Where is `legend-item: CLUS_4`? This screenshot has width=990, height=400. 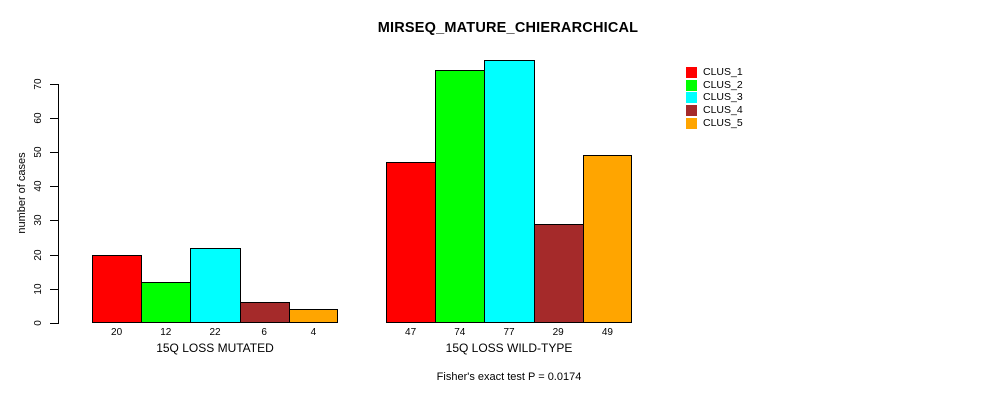 legend-item: CLUS_4 is located at coordinates (714, 110).